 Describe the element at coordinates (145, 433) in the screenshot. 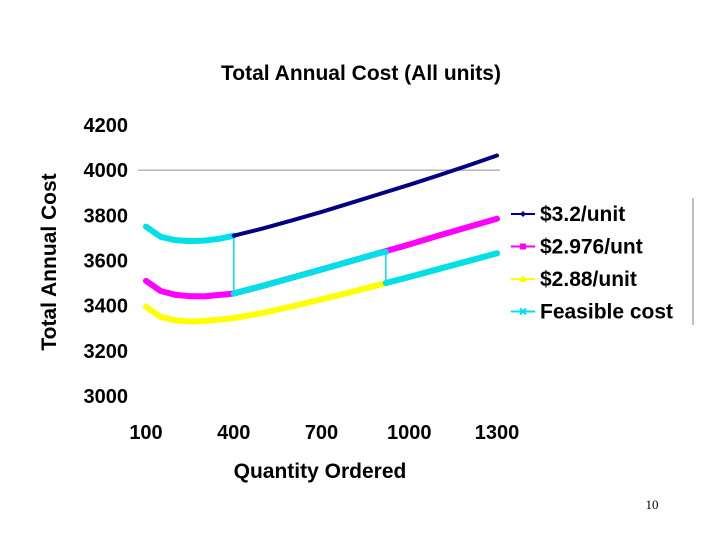

I see `x-tick-label: 100` at that location.